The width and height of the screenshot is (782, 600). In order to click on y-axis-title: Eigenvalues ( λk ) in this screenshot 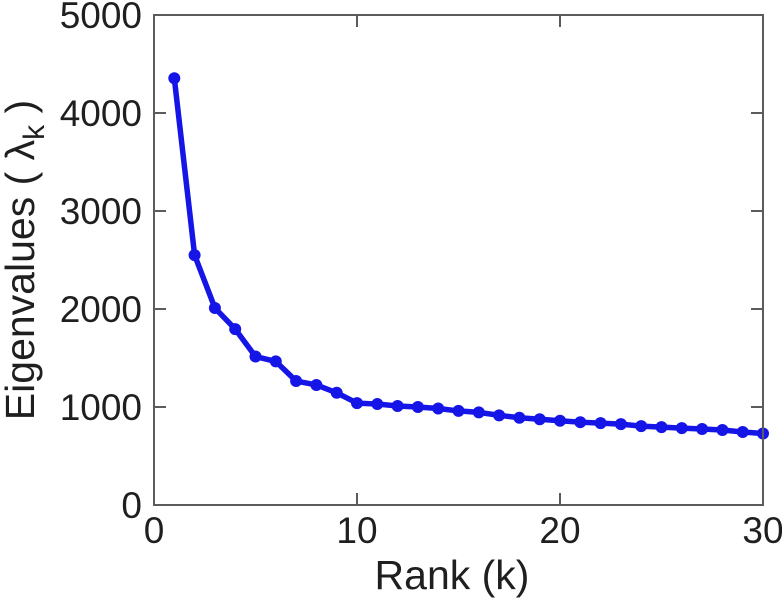, I will do `click(25, 260)`.